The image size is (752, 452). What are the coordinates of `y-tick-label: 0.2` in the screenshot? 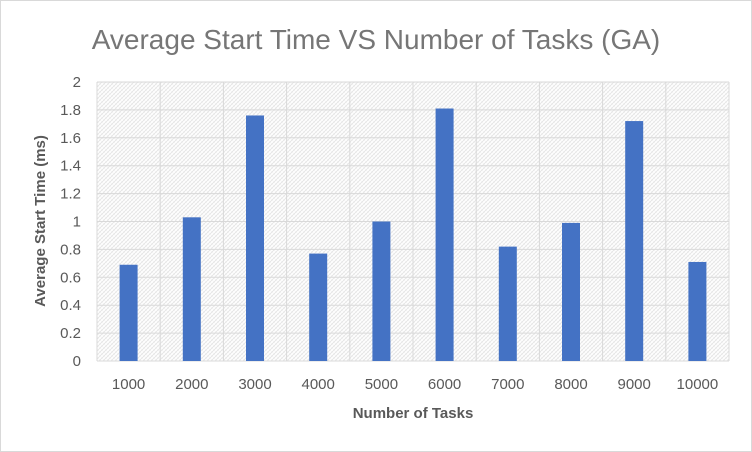 It's located at (70, 333).